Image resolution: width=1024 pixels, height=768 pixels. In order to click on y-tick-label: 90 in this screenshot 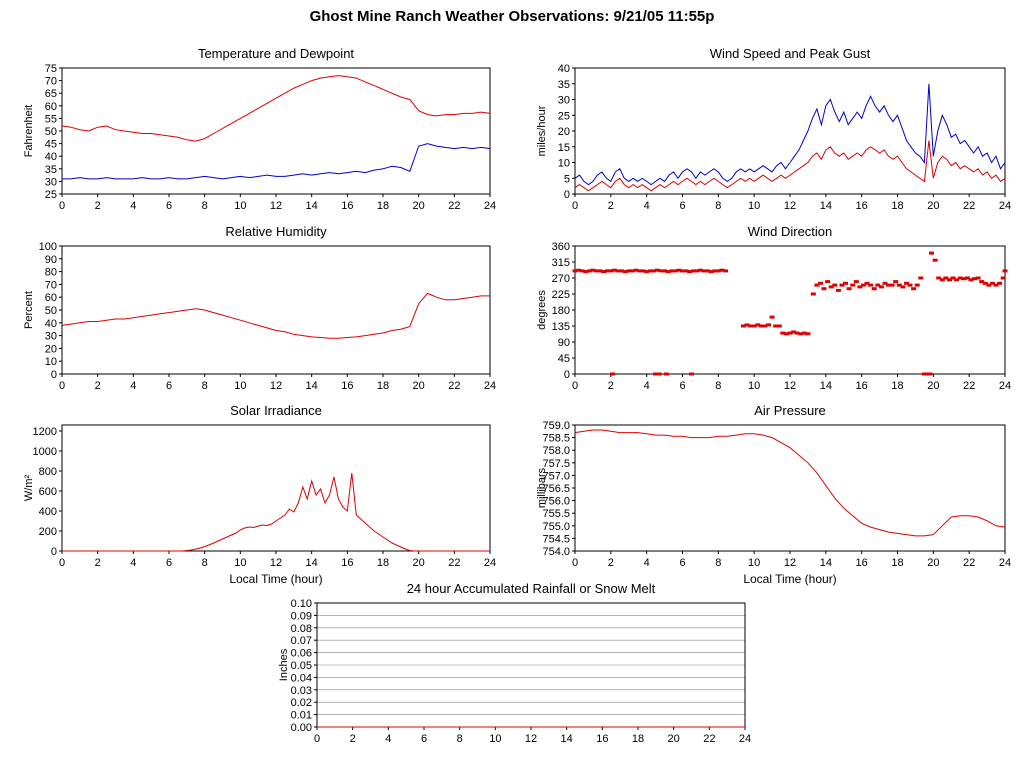, I will do `click(51, 260)`.